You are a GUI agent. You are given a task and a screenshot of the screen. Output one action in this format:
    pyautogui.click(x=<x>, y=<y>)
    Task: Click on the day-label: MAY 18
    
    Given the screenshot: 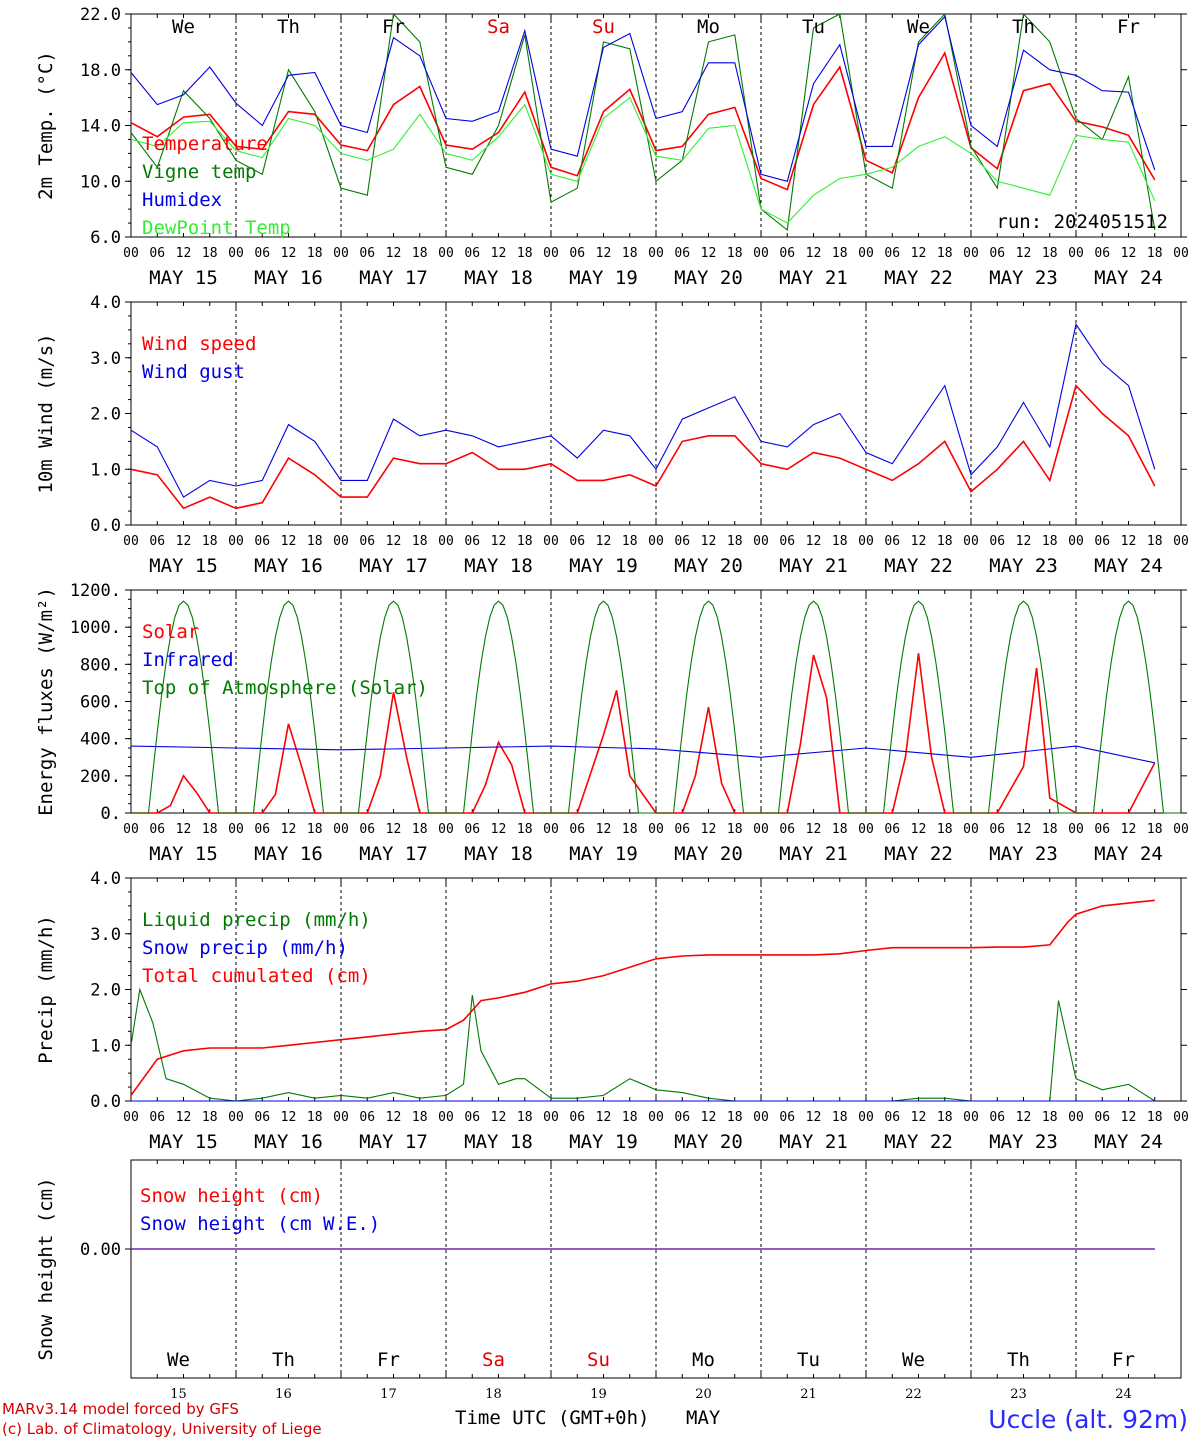 What is the action you would take?
    pyautogui.click(x=498, y=566)
    